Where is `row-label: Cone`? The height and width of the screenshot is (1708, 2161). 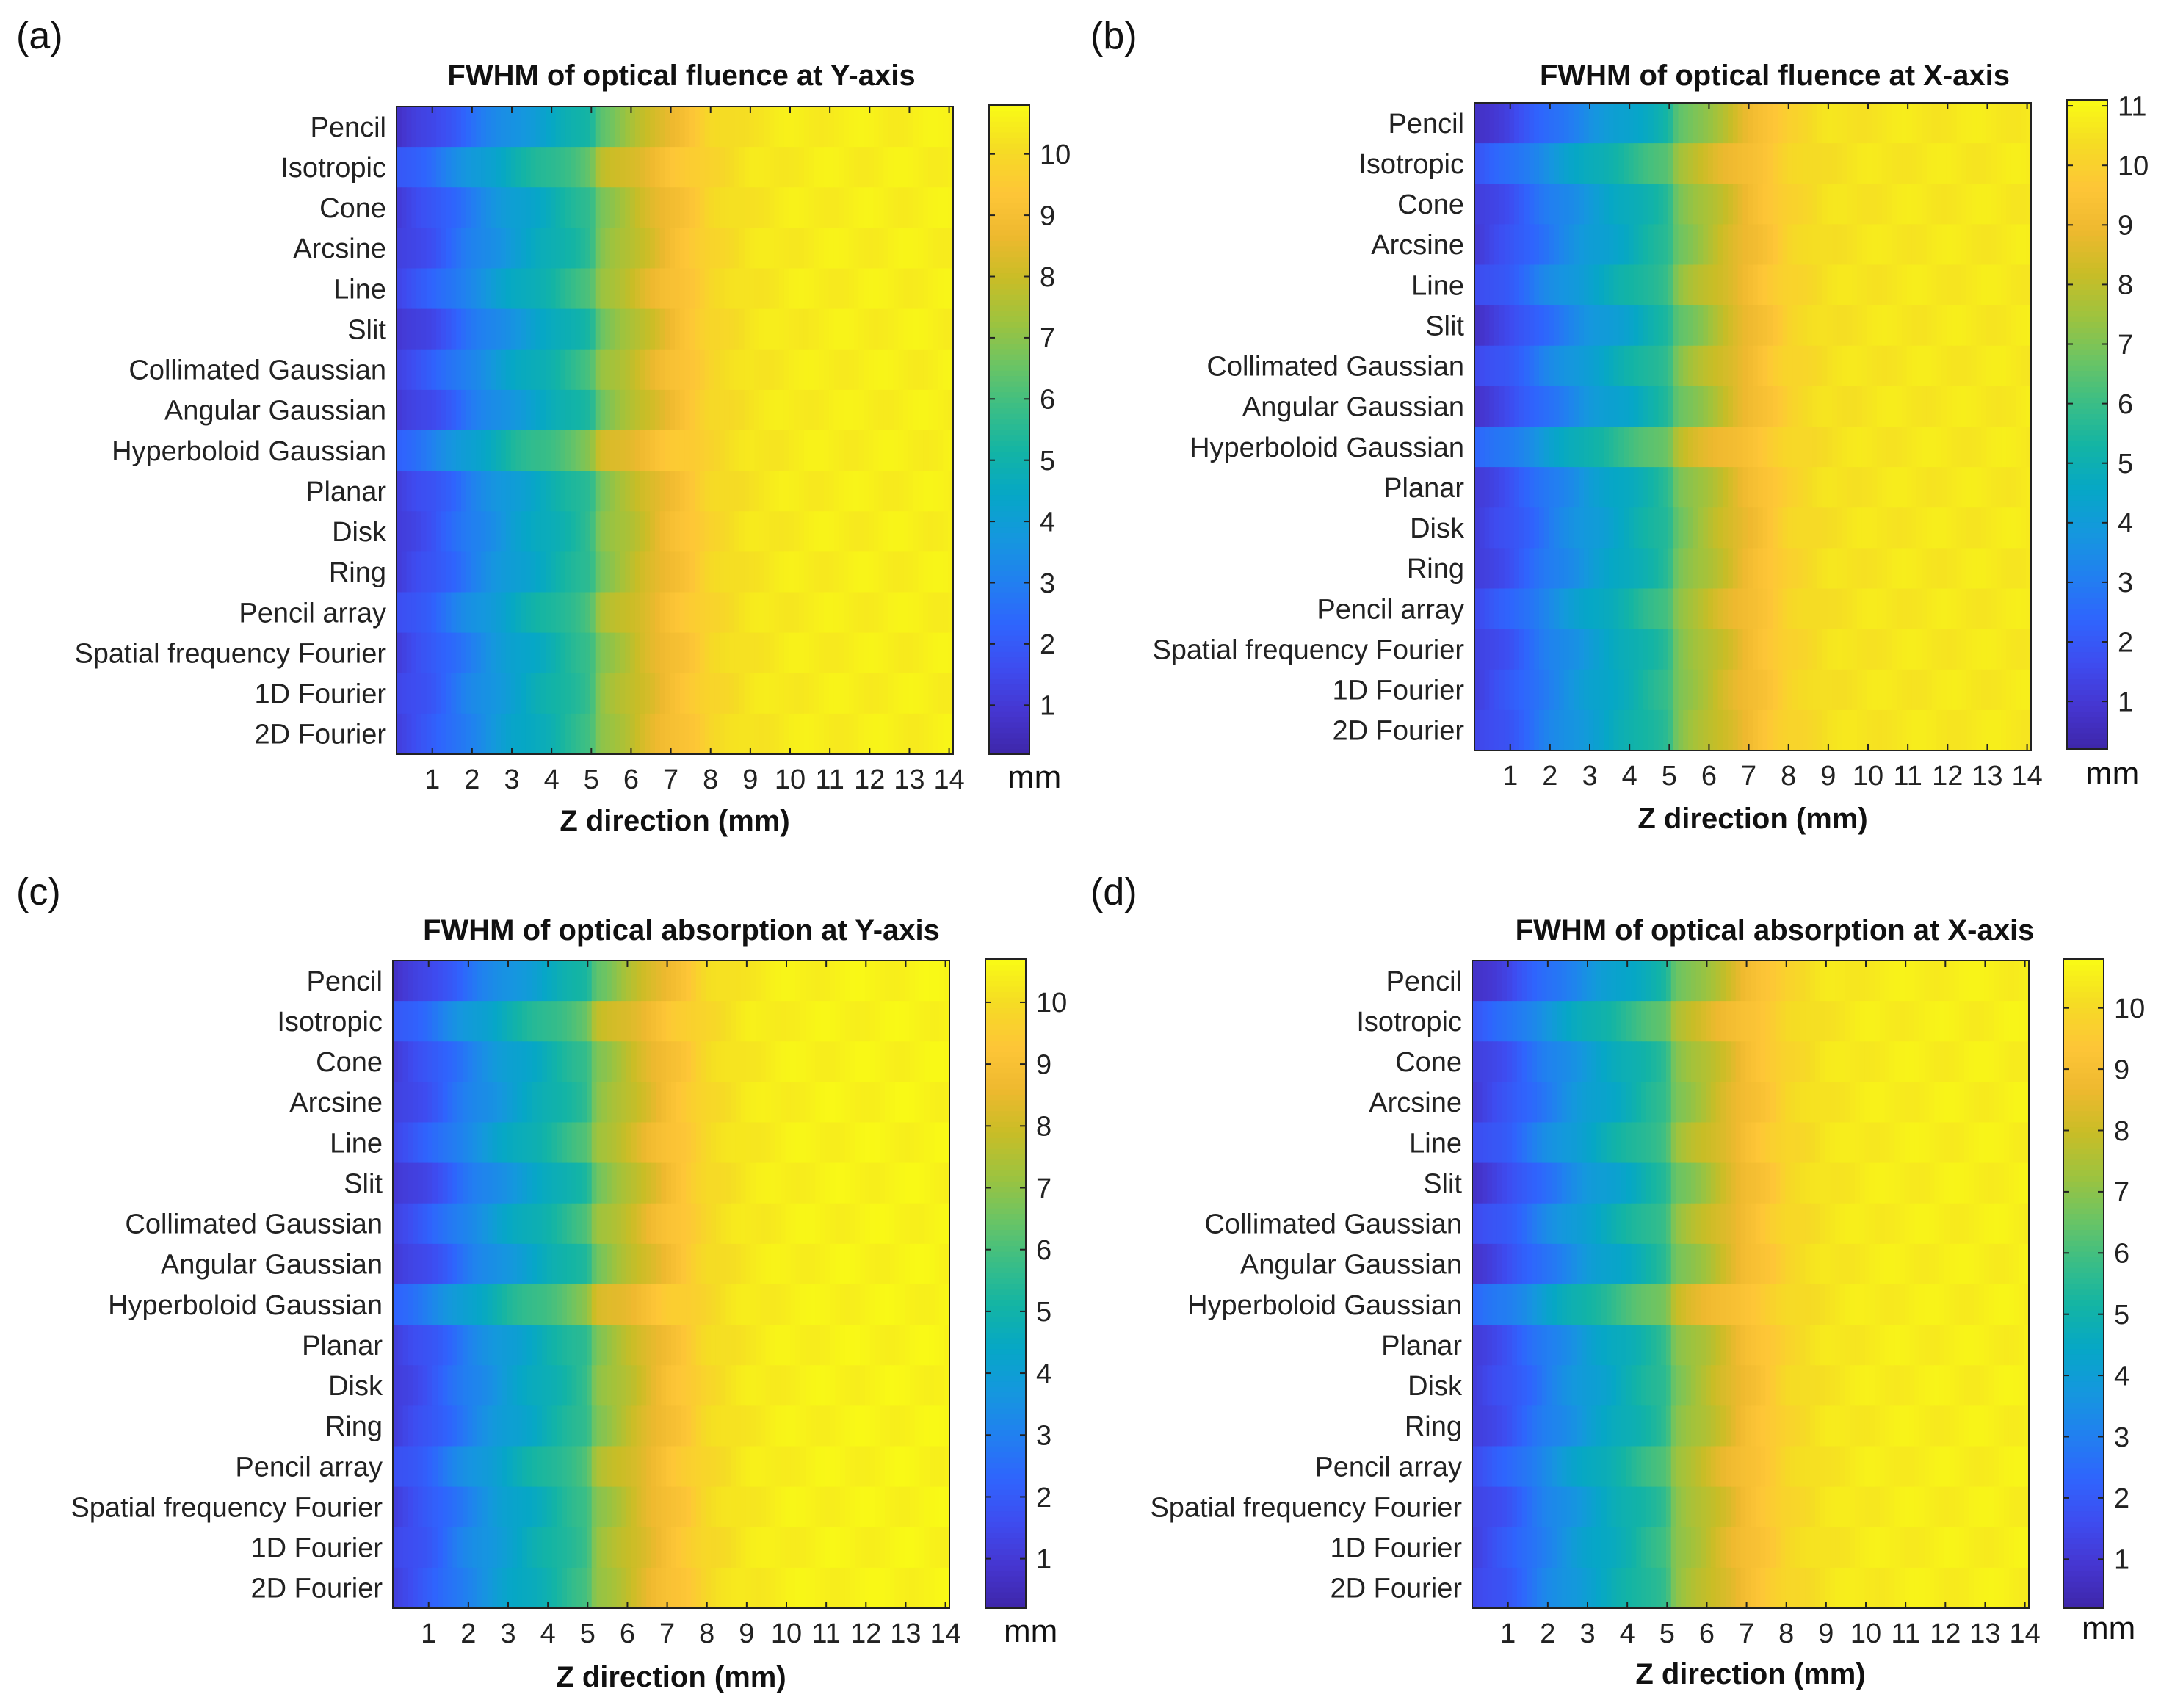 row-label: Cone is located at coordinates (352, 209).